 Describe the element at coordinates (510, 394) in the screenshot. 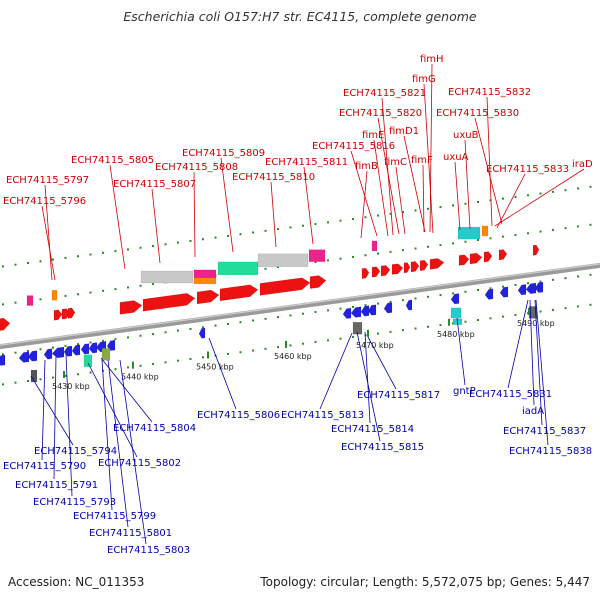

I see `lower-gene-label: ECH74115_5831` at that location.